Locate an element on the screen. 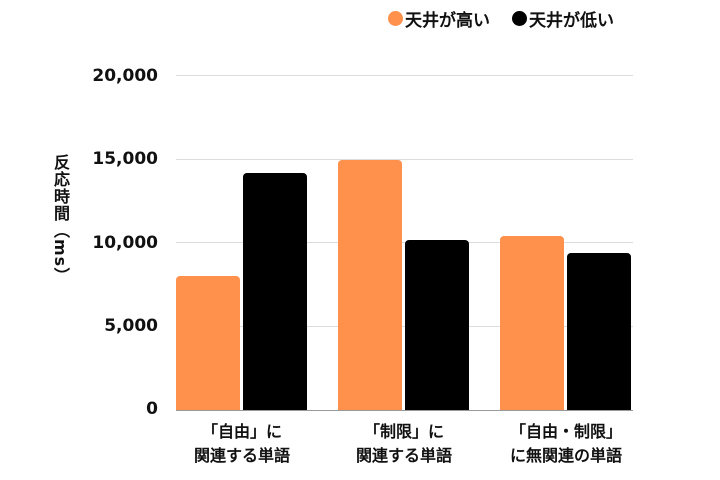 This screenshot has height=480, width=720. x-label-line: 「制限」に is located at coordinates (403, 431).